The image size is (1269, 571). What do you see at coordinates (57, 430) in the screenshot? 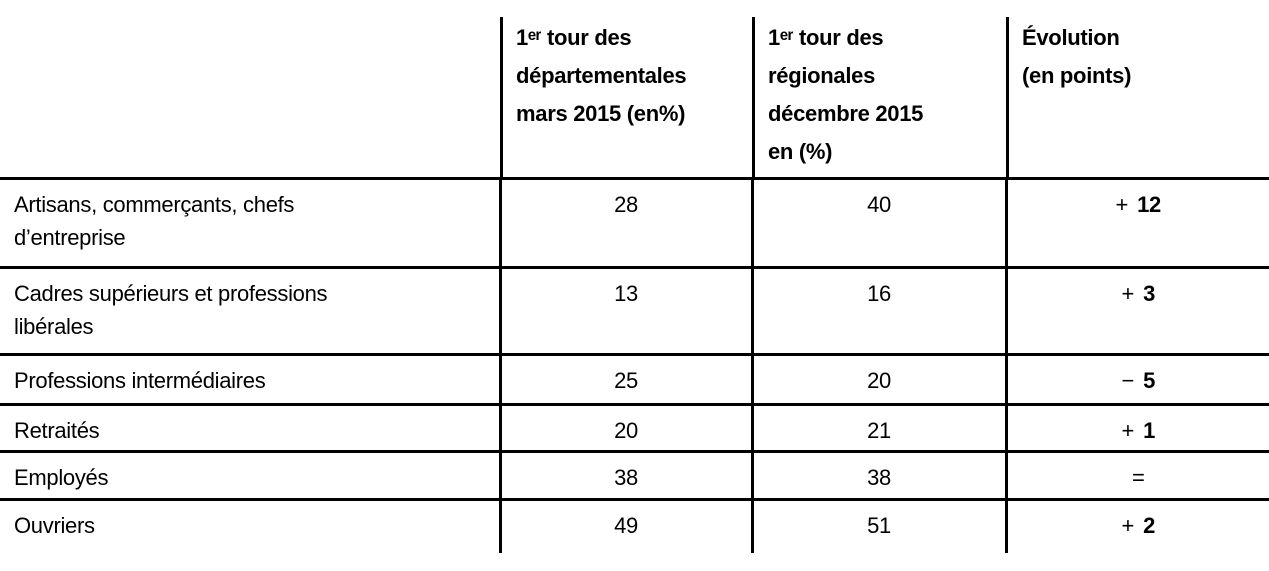
I see `row-label: Retraités` at bounding box center [57, 430].